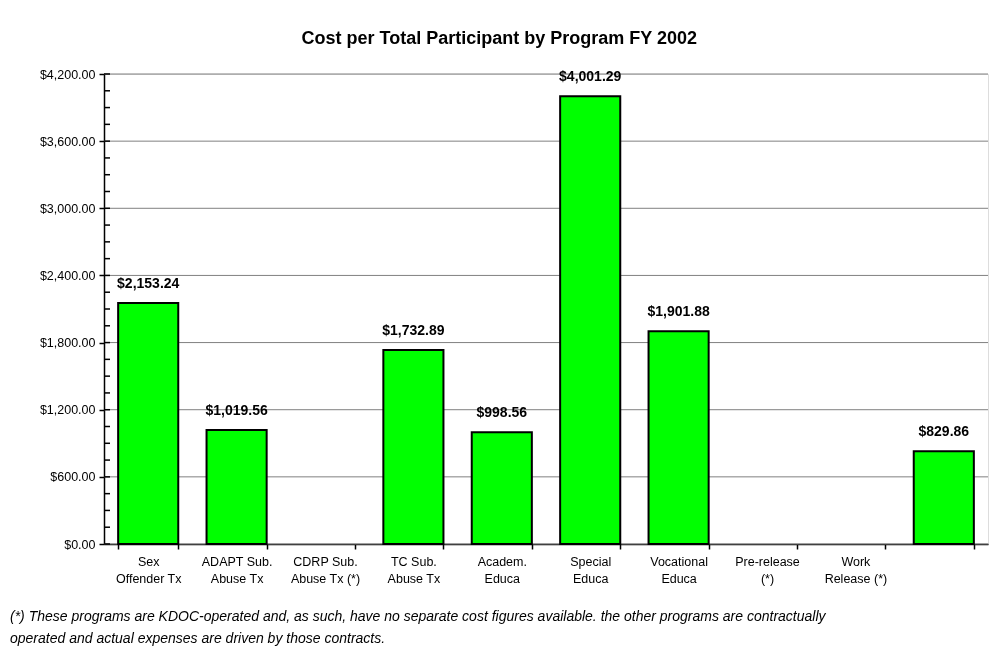 The width and height of the screenshot is (1002, 659). What do you see at coordinates (944, 431) in the screenshot?
I see `data-label: $829.86` at bounding box center [944, 431].